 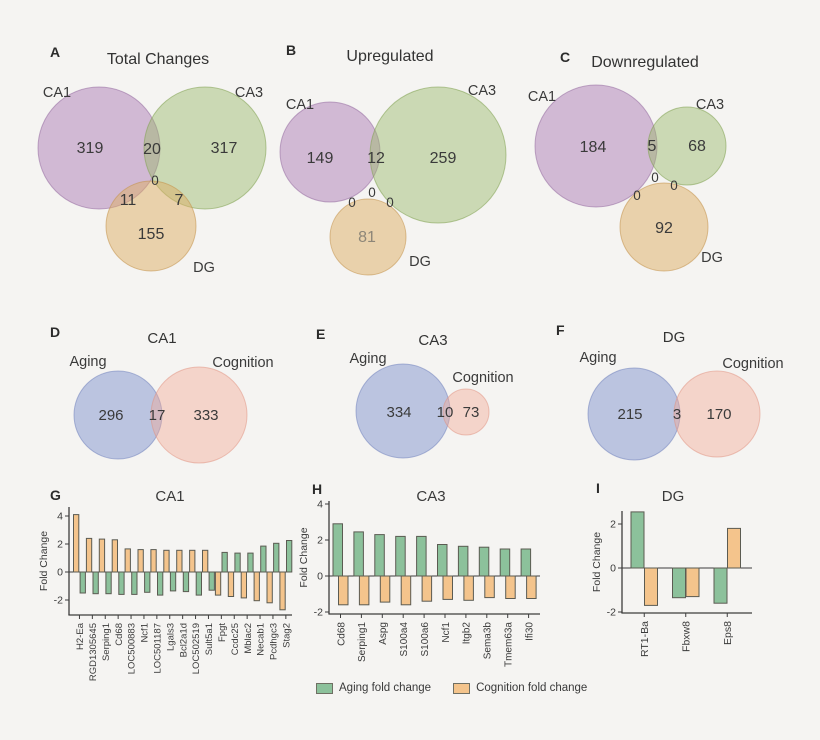 I want to click on gene-label: Aspg, so click(x=383, y=633).